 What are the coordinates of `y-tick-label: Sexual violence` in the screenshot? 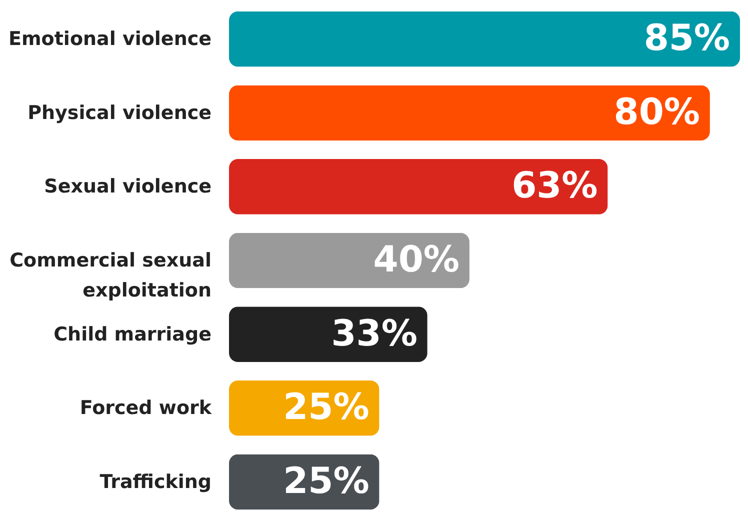 It's located at (128, 187).